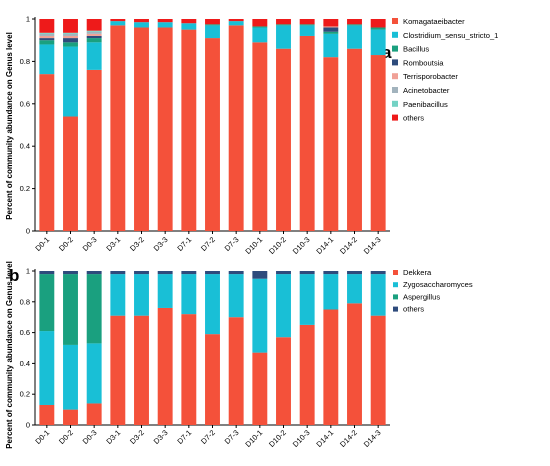 The width and height of the screenshot is (550, 466). I want to click on panel-a-y-tick-label: 0.6, so click(25, 103).